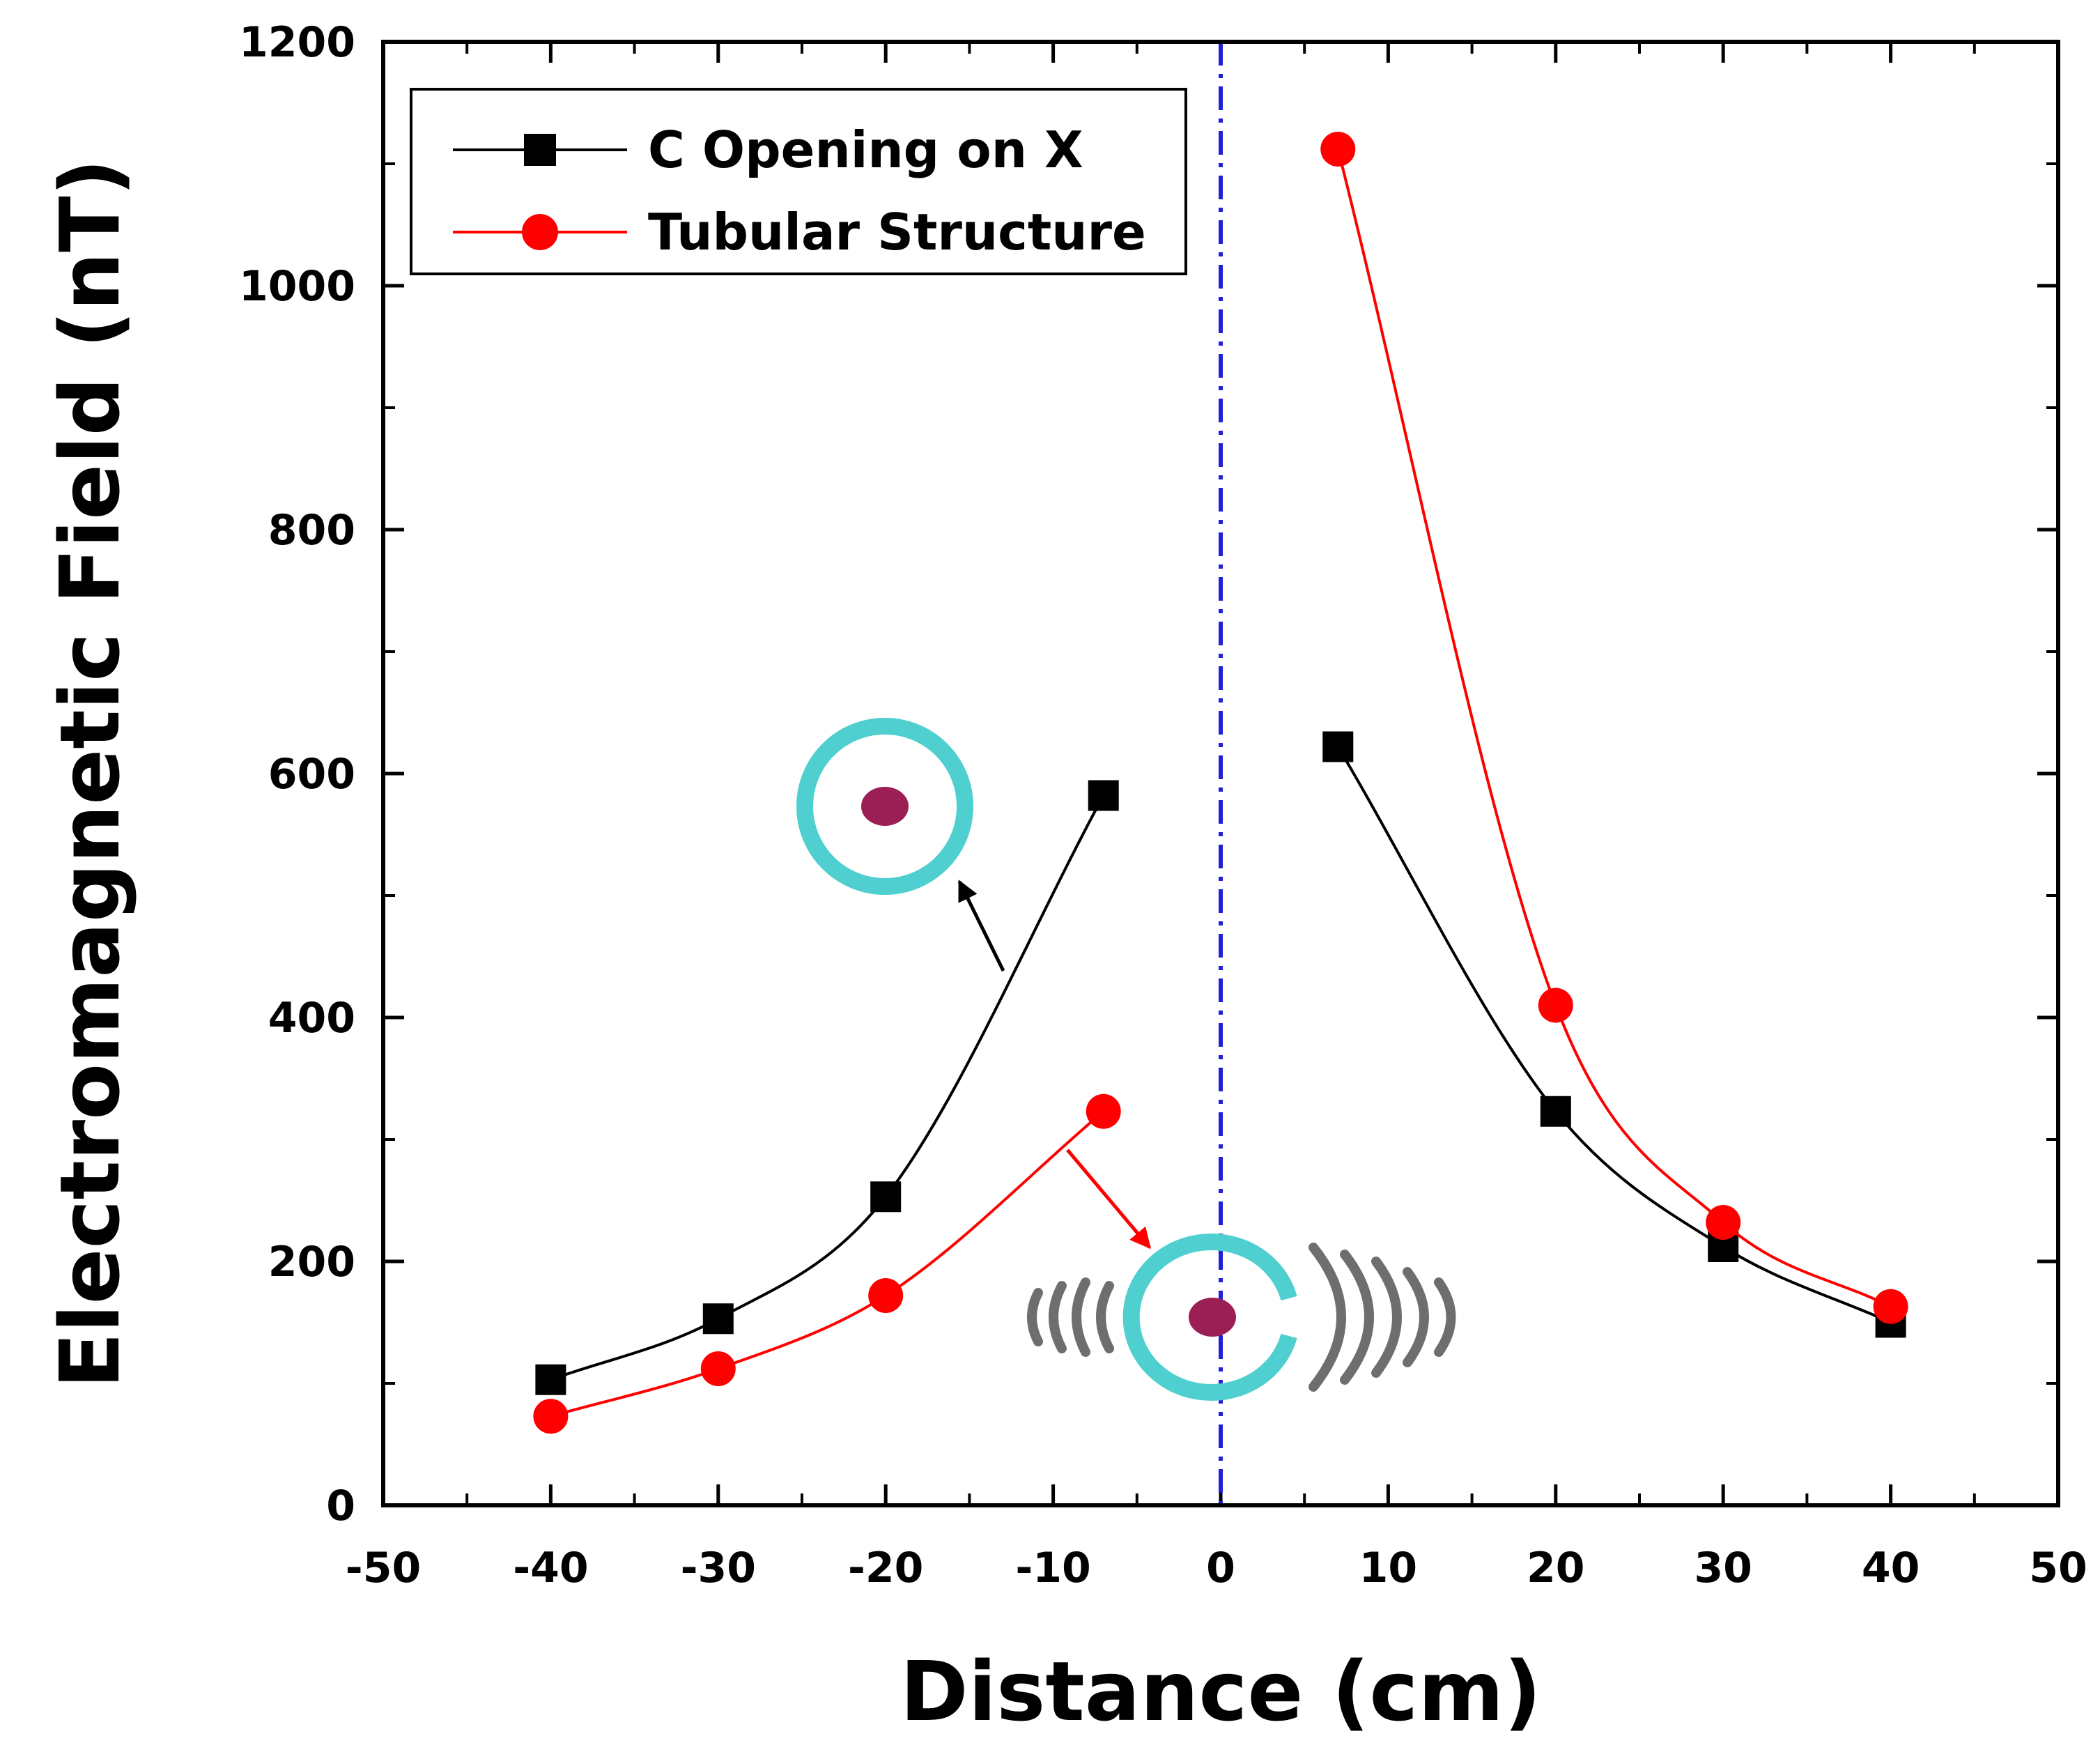  What do you see at coordinates (340, 1506) in the screenshot?
I see `y-tick-label: 0` at bounding box center [340, 1506].